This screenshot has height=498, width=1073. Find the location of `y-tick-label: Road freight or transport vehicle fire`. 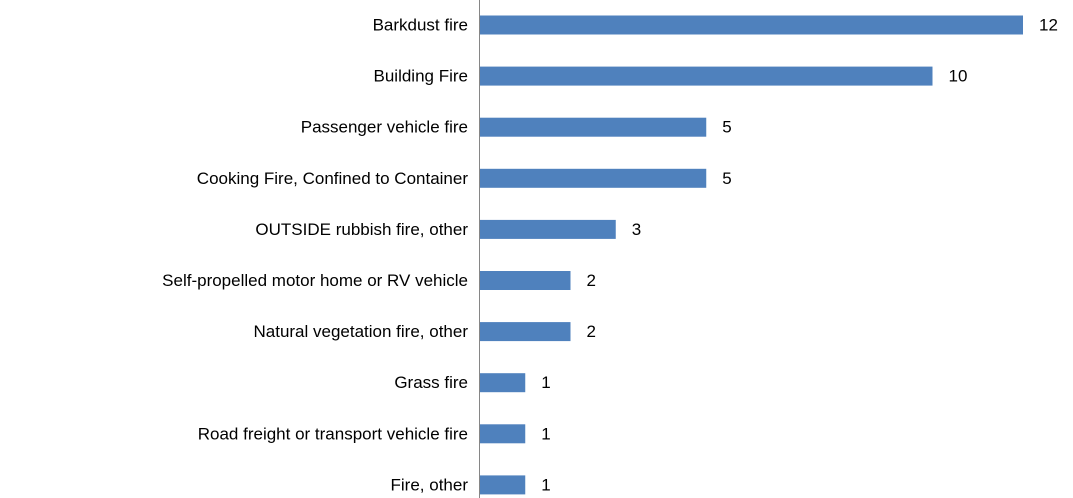

y-tick-label: Road freight or transport vehicle fire is located at coordinates (333, 433).